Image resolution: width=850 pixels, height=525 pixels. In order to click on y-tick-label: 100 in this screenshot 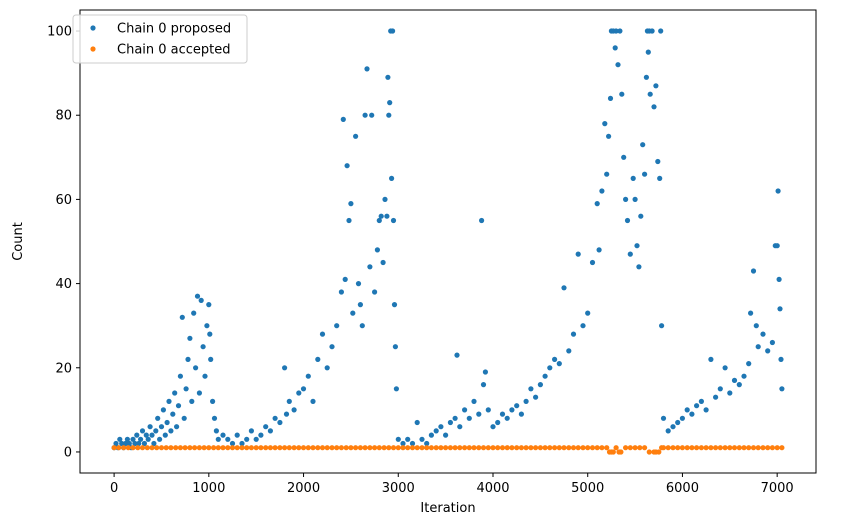, I will do `click(59, 32)`.